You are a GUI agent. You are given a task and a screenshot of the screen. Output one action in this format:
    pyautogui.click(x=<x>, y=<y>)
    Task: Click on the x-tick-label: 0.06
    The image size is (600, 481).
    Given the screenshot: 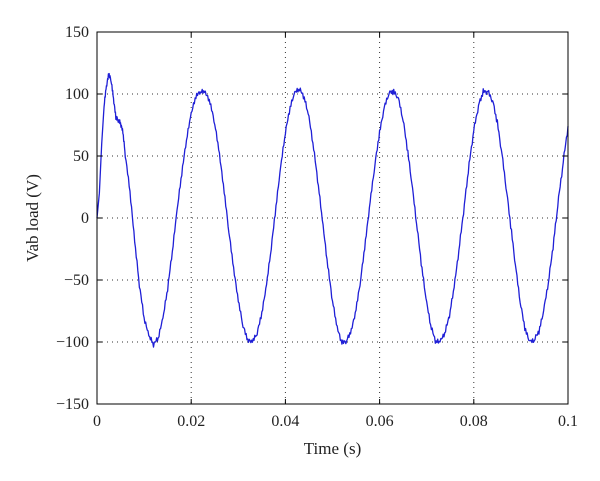 What is the action you would take?
    pyautogui.click(x=380, y=421)
    